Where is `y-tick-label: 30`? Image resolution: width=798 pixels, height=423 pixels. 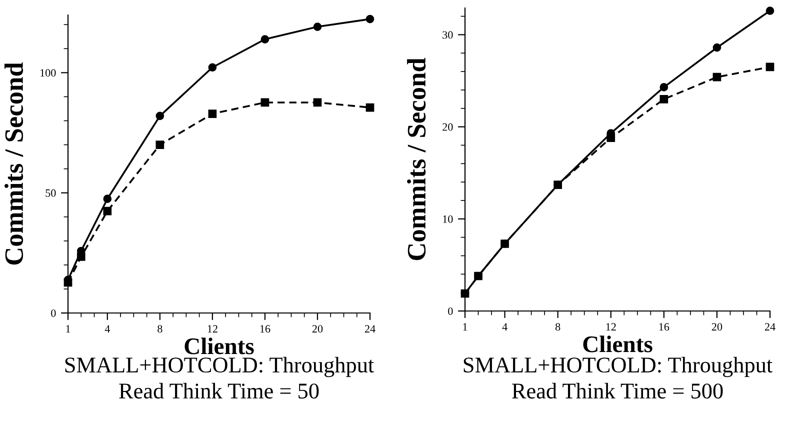 y-tick-label: 30 is located at coordinates (447, 35).